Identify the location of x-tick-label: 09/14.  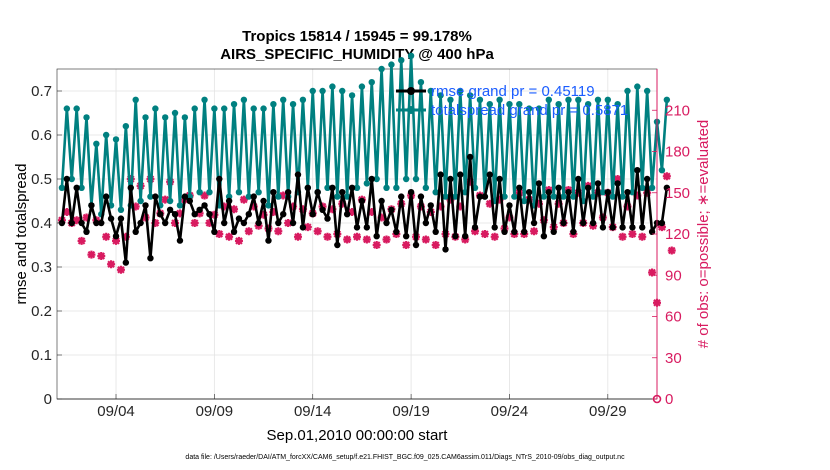
(313, 411).